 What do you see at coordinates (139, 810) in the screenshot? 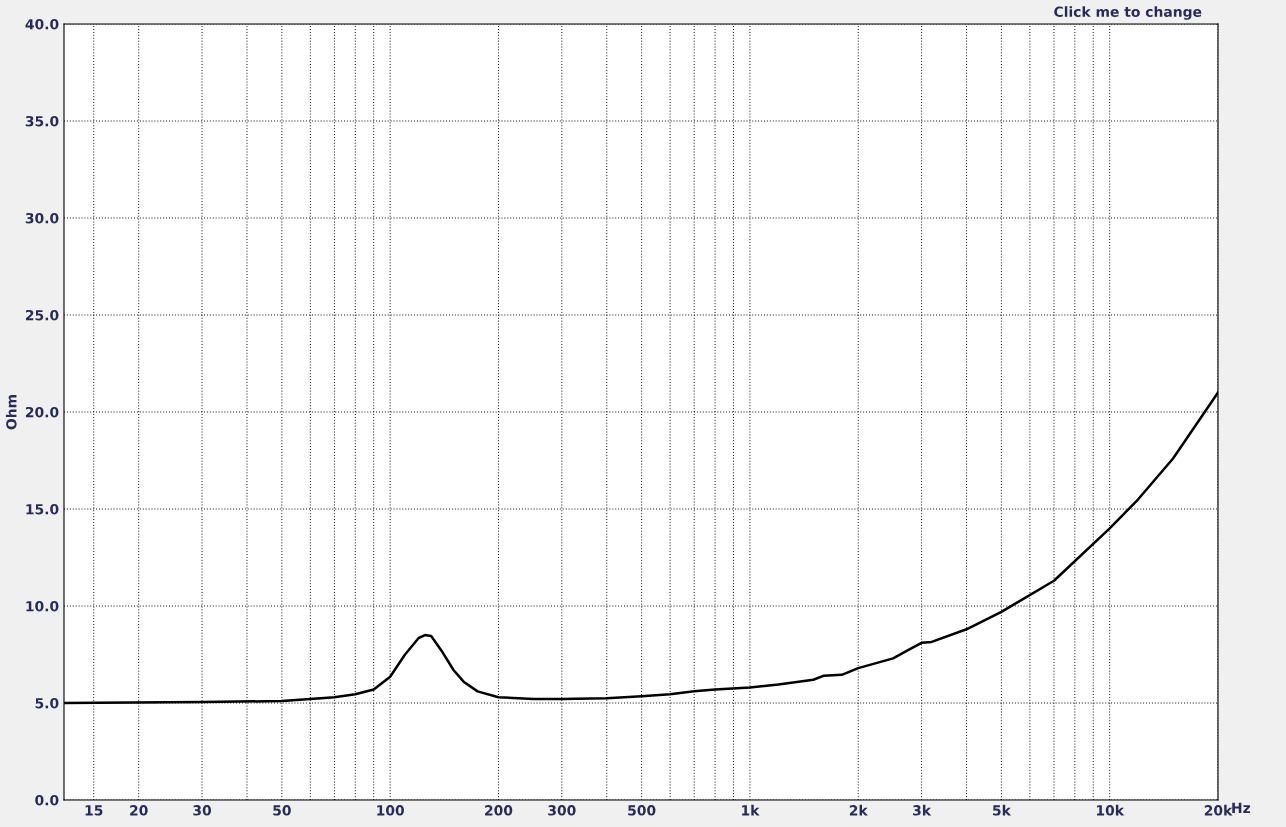
I see `x-tick-label: 20` at bounding box center [139, 810].